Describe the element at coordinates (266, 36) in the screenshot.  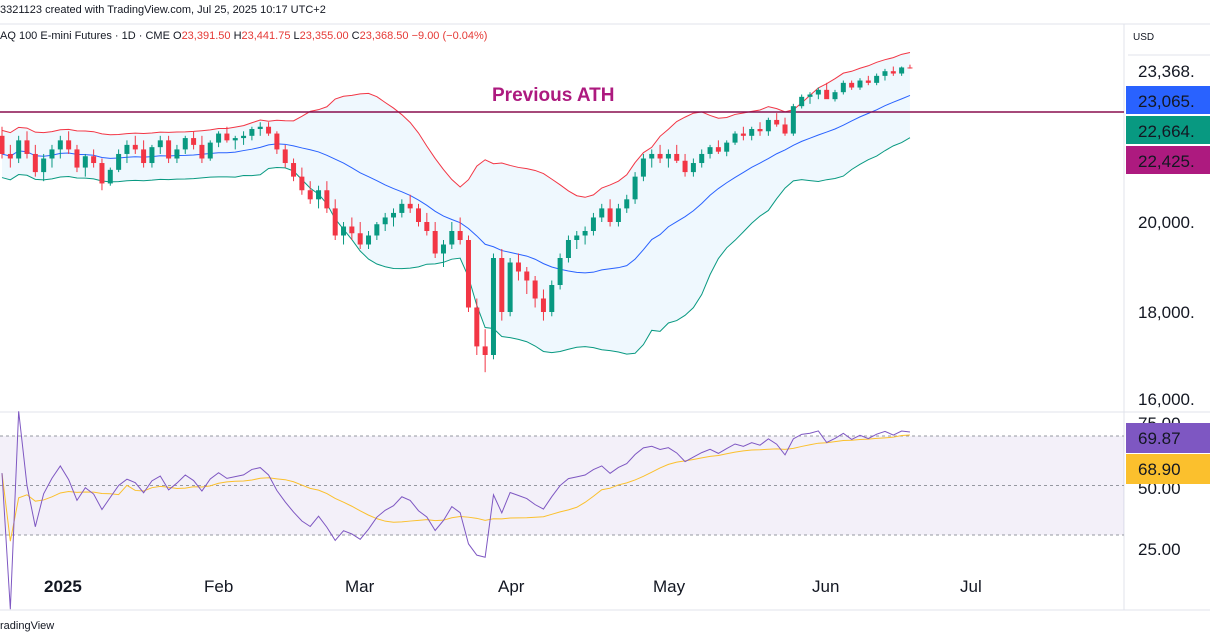
I see `high-value: 23,441.75` at that location.